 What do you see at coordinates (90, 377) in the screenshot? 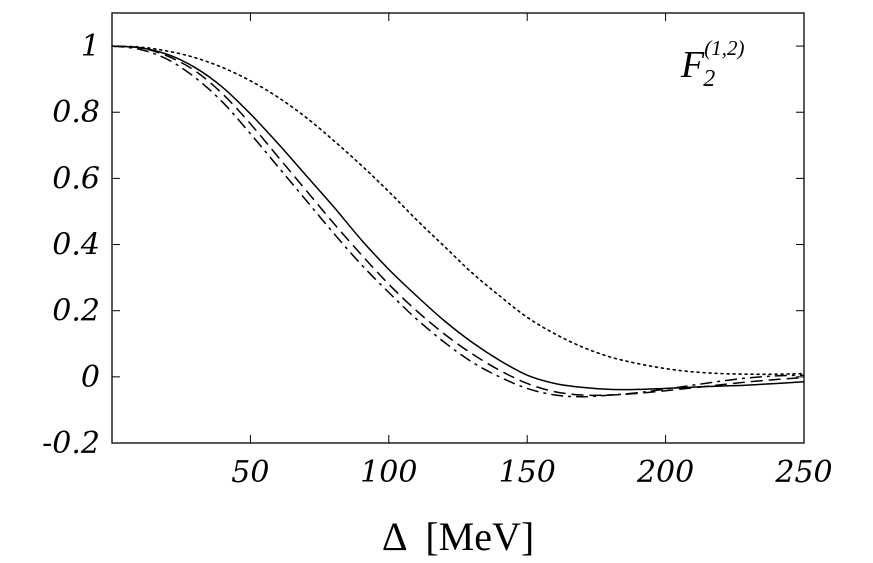
I see `y-tick-label: 0` at bounding box center [90, 377].